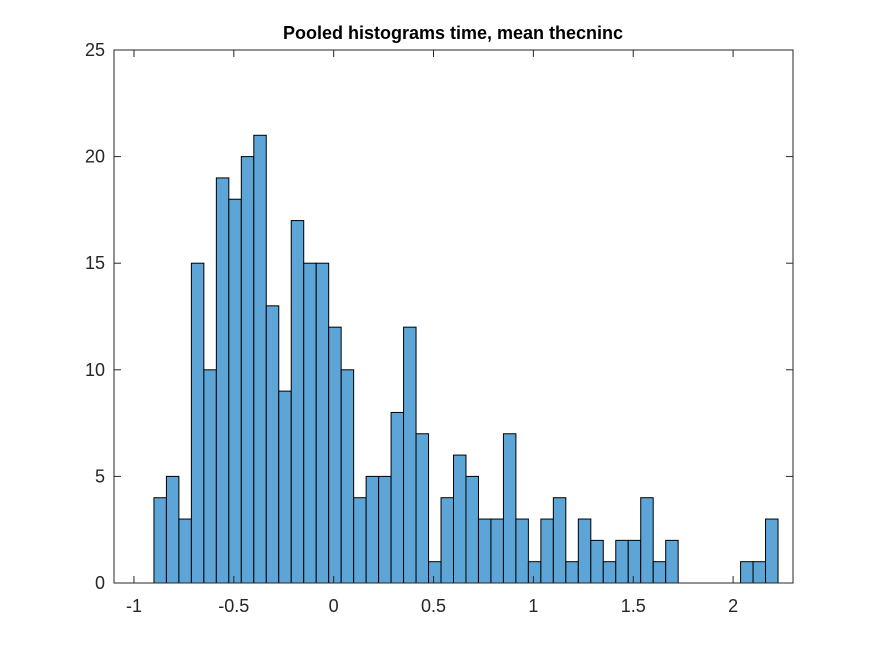 Image resolution: width=875 pixels, height=656 pixels. I want to click on x-tick-label: 0, so click(334, 606).